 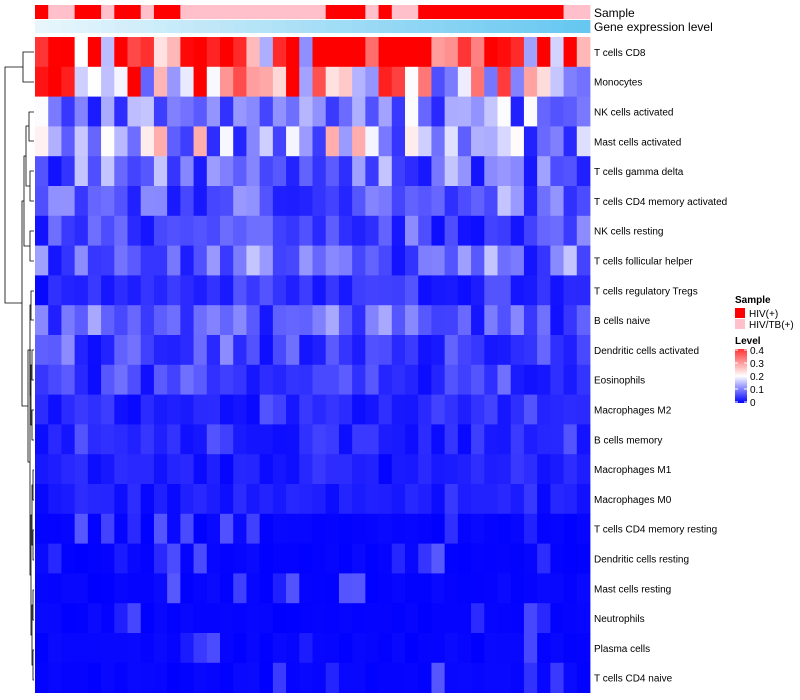 What do you see at coordinates (646, 351) in the screenshot?
I see `row-label: Dendritic cells activated` at bounding box center [646, 351].